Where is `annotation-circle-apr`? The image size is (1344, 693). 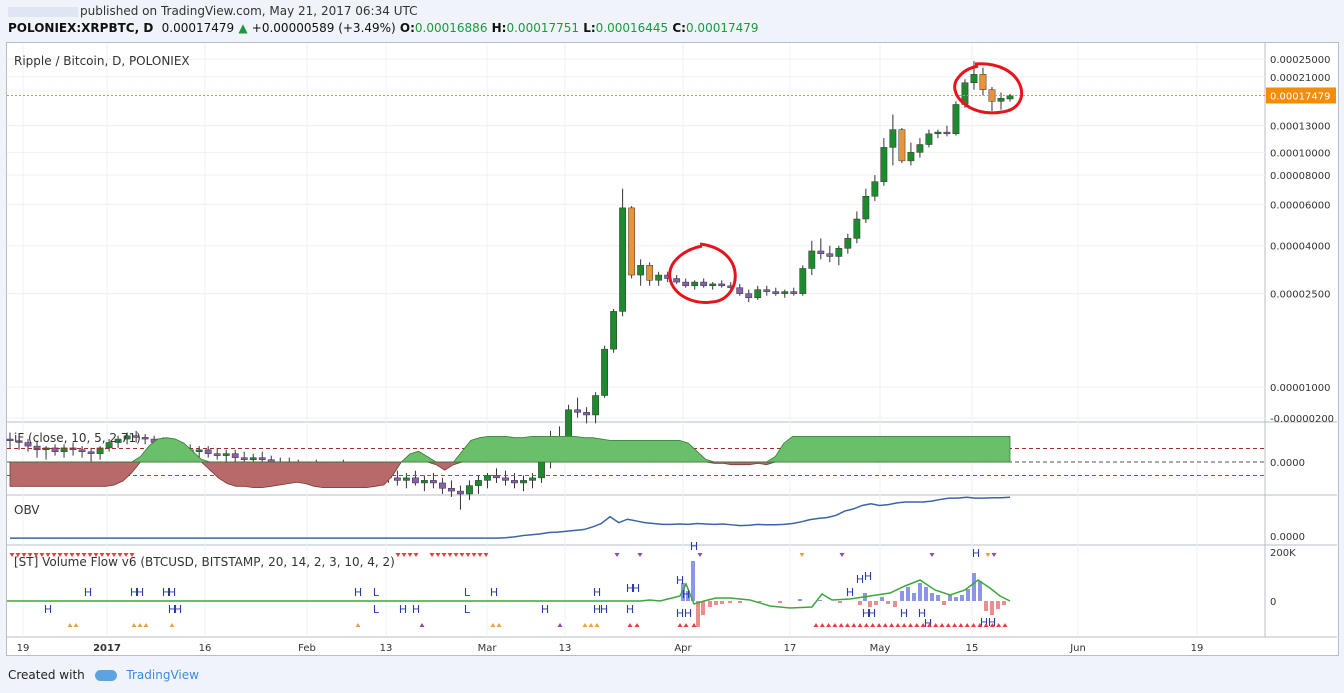
annotation-circle-apr is located at coordinates (702, 273).